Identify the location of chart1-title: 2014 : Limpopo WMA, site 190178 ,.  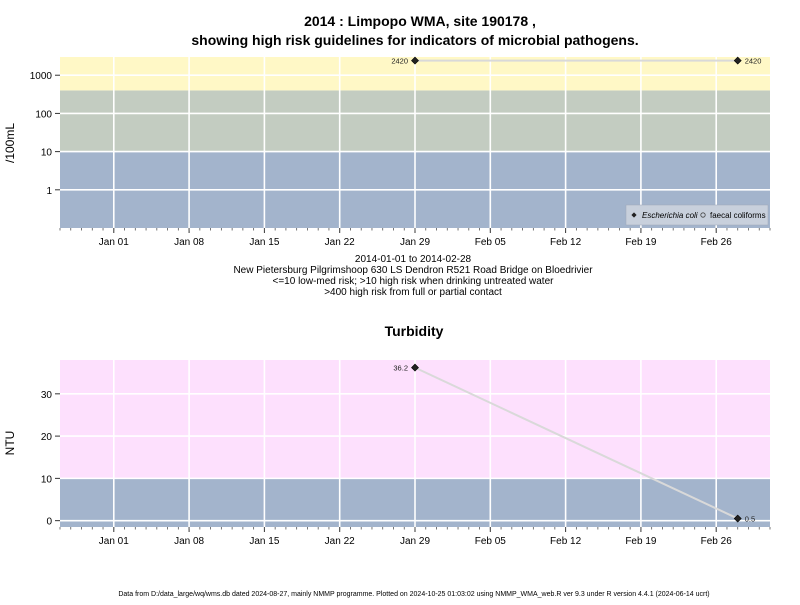
(420, 21).